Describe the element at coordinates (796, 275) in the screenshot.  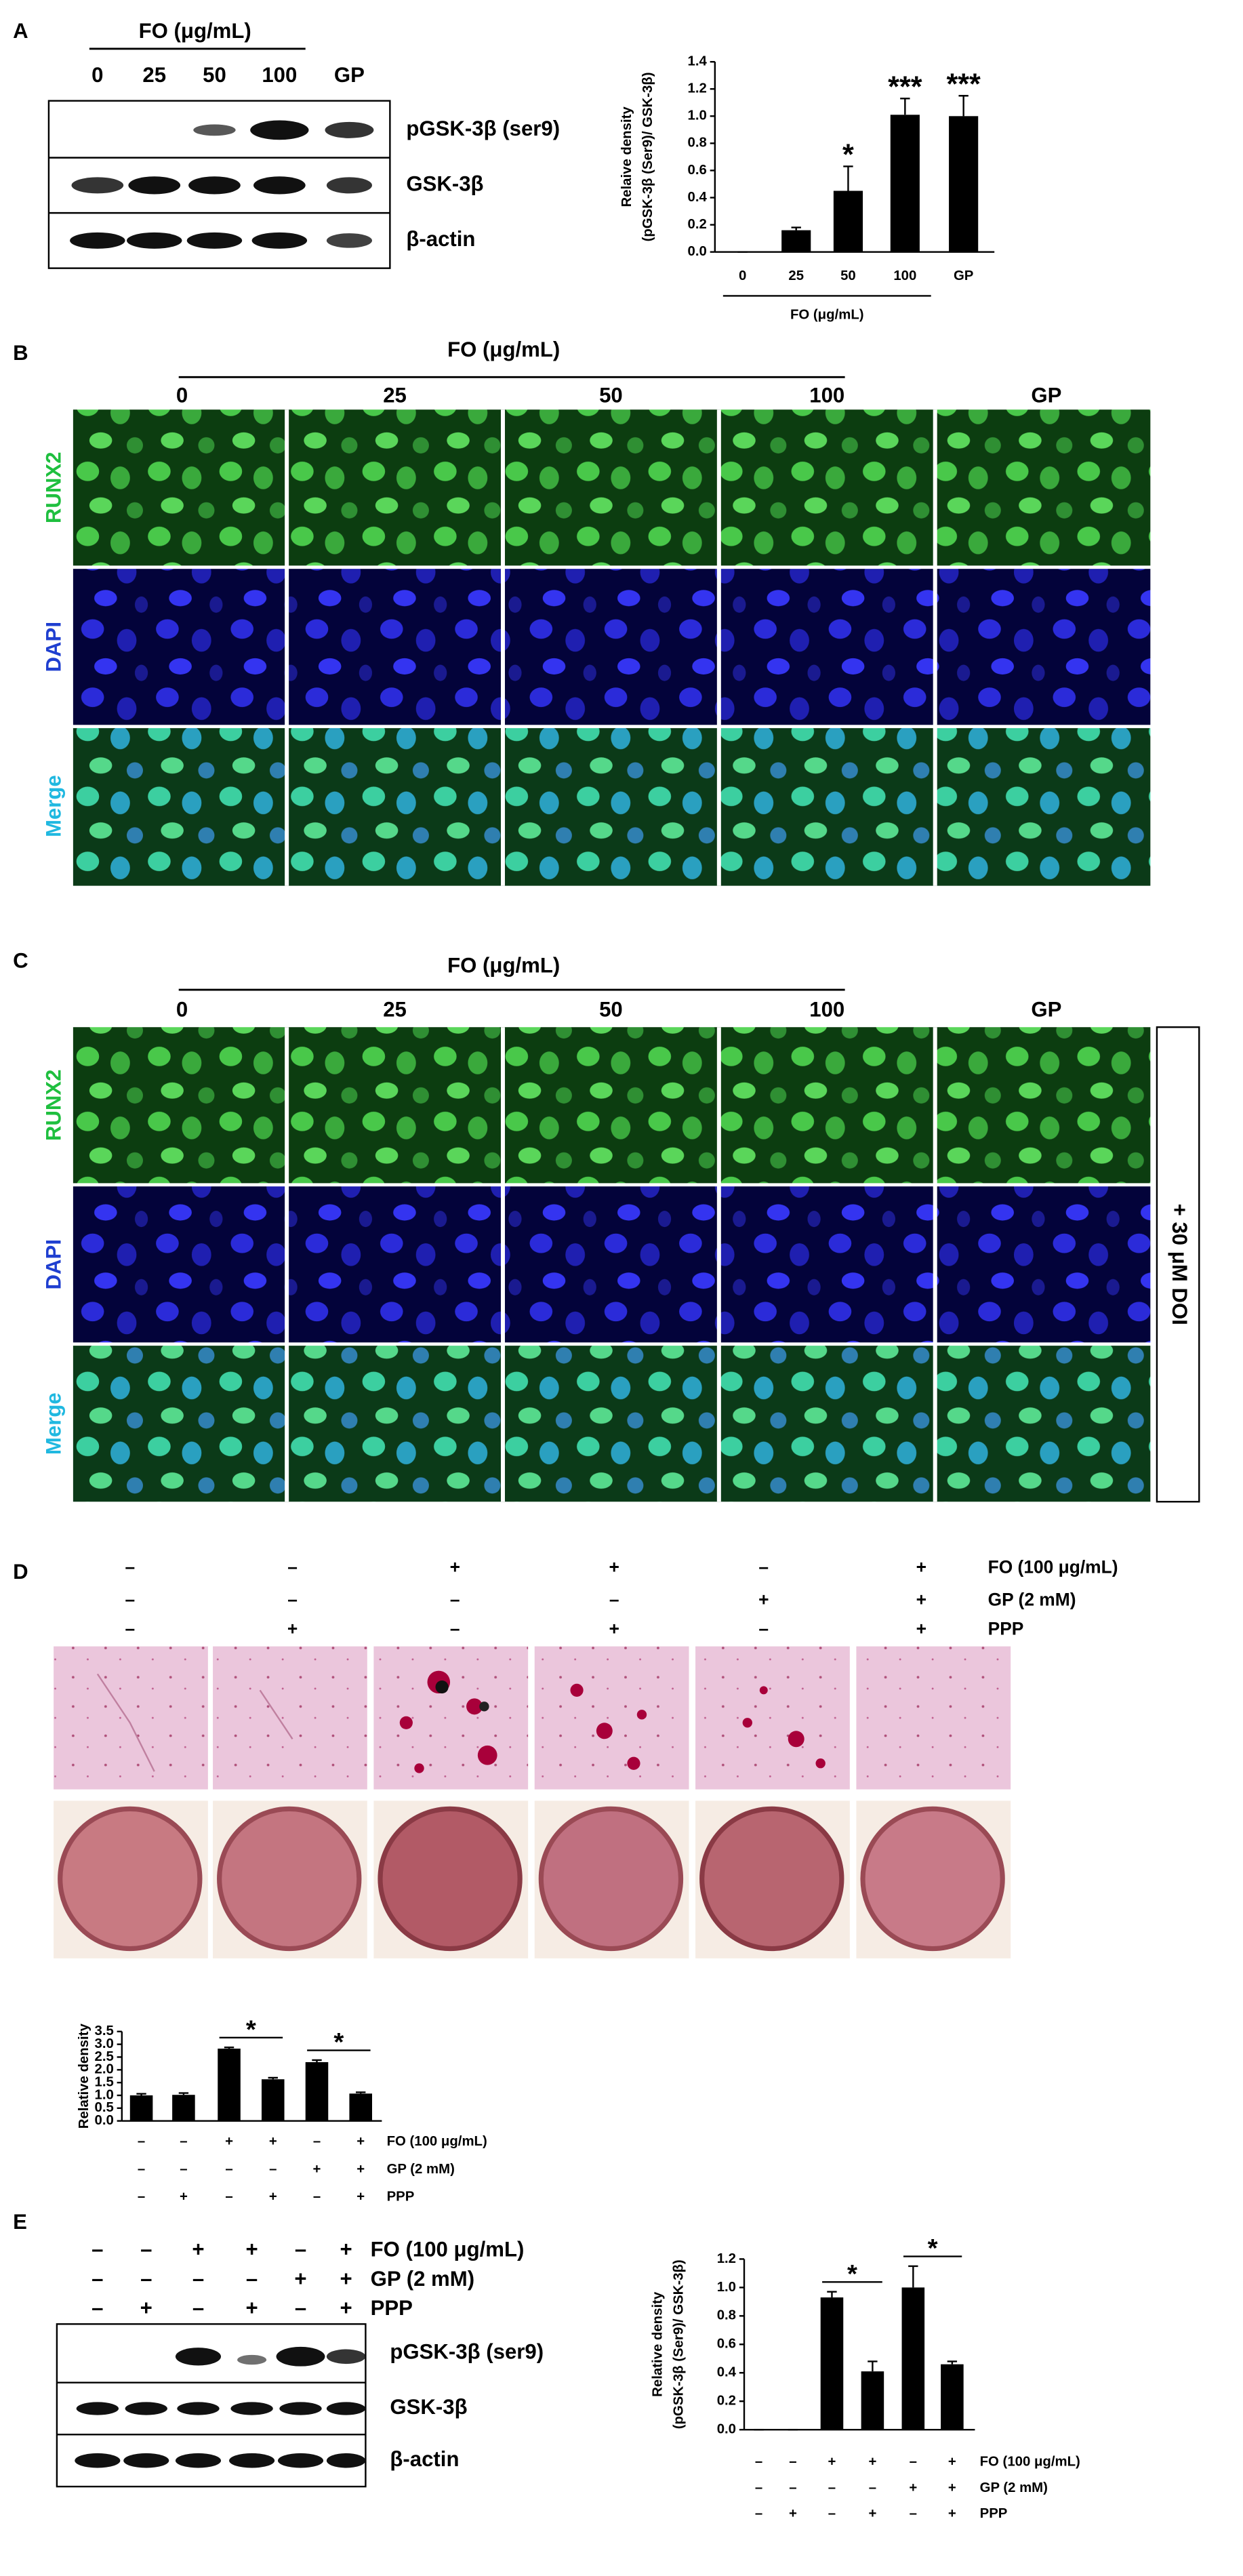
I see `x-tick-label: 25` at that location.